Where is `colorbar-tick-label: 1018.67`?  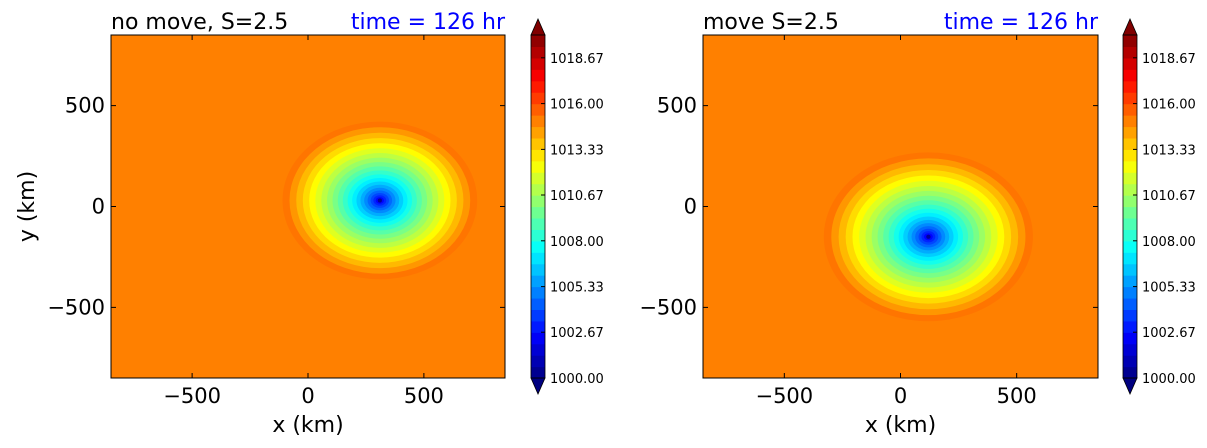
colorbar-tick-label: 1018.67 is located at coordinates (1169, 59).